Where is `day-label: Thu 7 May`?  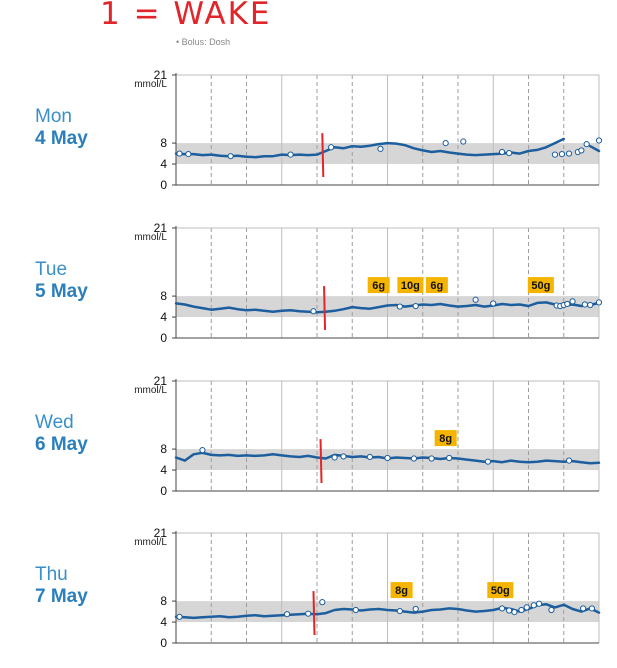 day-label: Thu 7 May is located at coordinates (80, 586).